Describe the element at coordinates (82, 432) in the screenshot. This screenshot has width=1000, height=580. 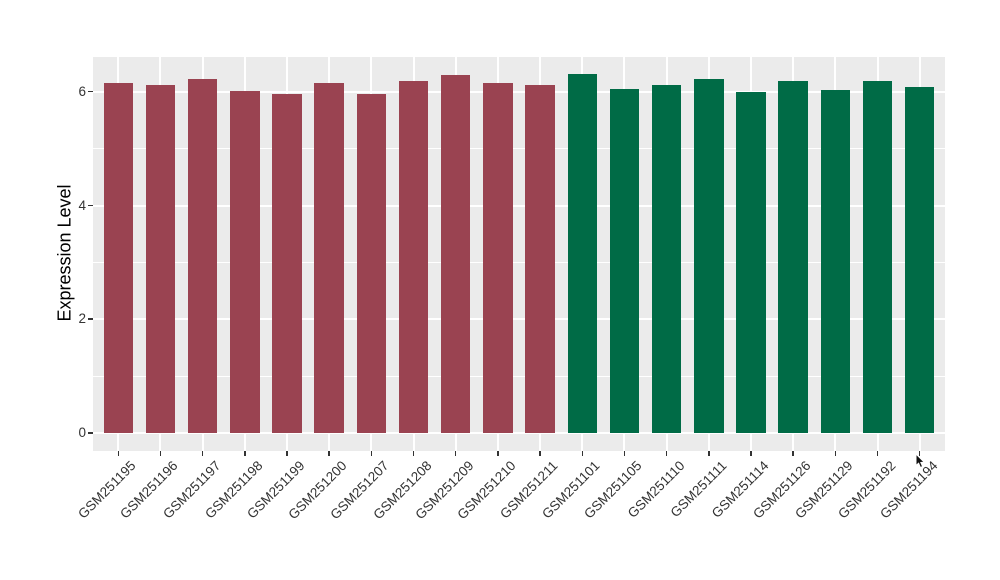
I see `y-tick-label: 0` at that location.